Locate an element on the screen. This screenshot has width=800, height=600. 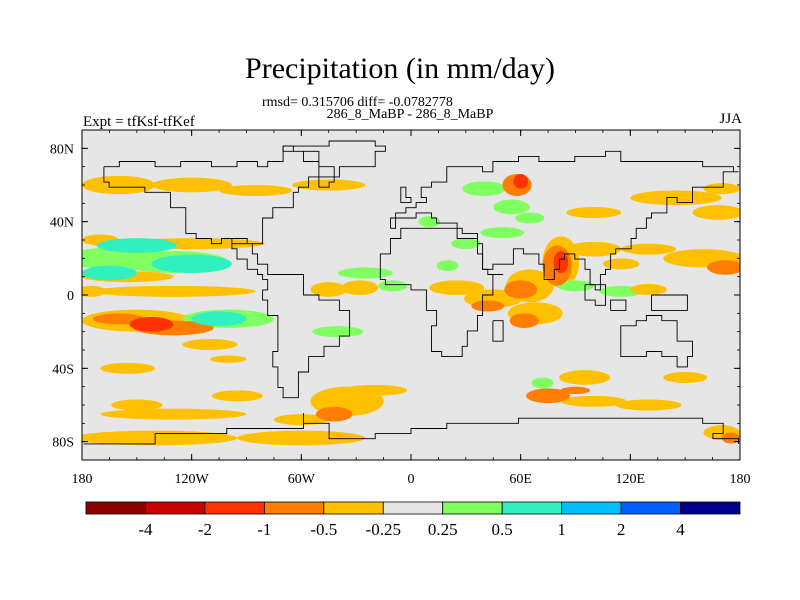
x-tick-label: 120W is located at coordinates (192, 479).